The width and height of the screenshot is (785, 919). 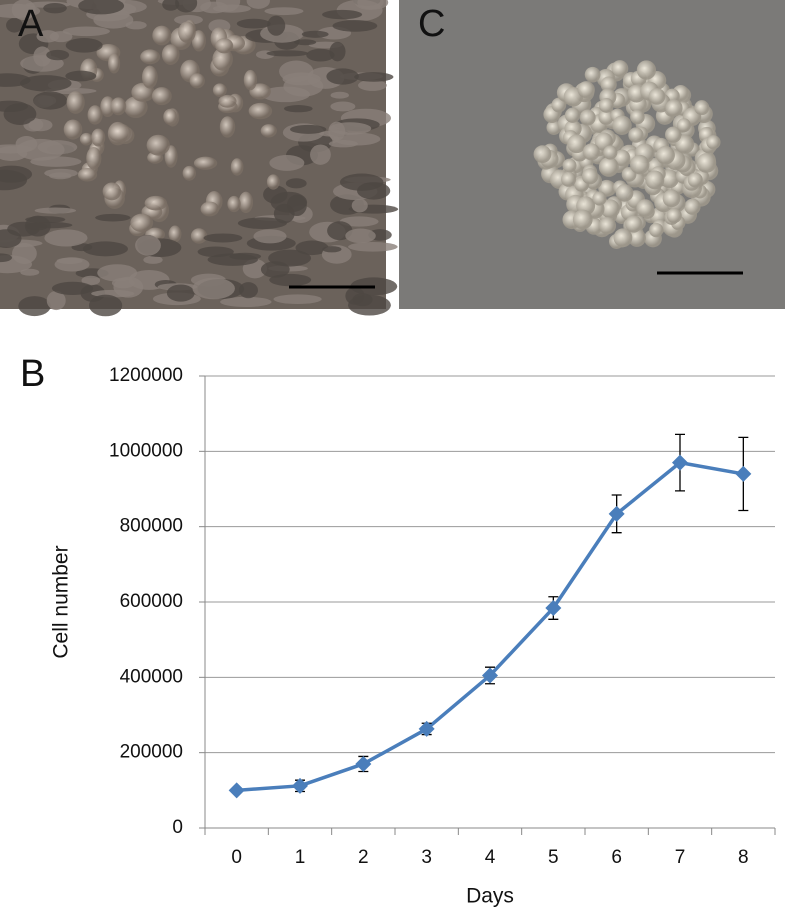 What do you see at coordinates (151, 752) in the screenshot?
I see `y-tick-label: 200000` at bounding box center [151, 752].